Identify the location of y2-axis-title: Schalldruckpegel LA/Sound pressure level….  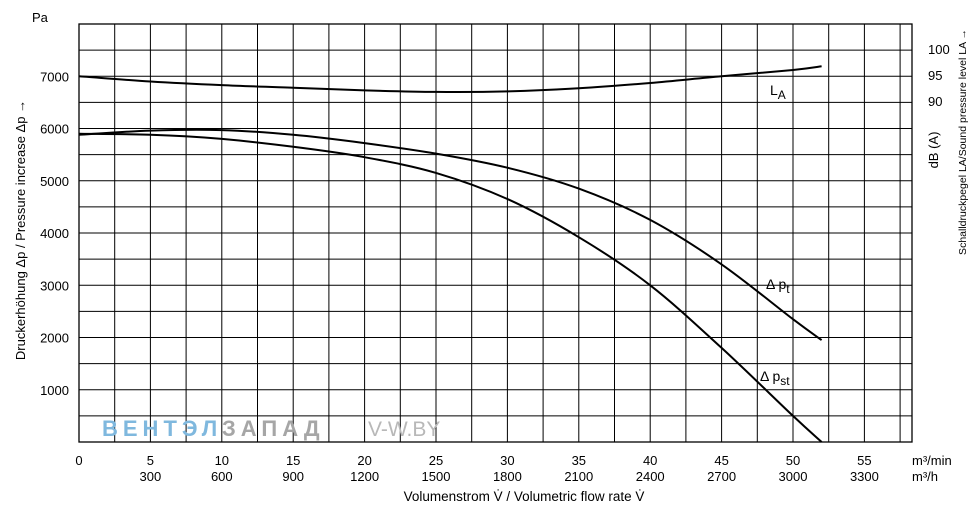
(963, 142).